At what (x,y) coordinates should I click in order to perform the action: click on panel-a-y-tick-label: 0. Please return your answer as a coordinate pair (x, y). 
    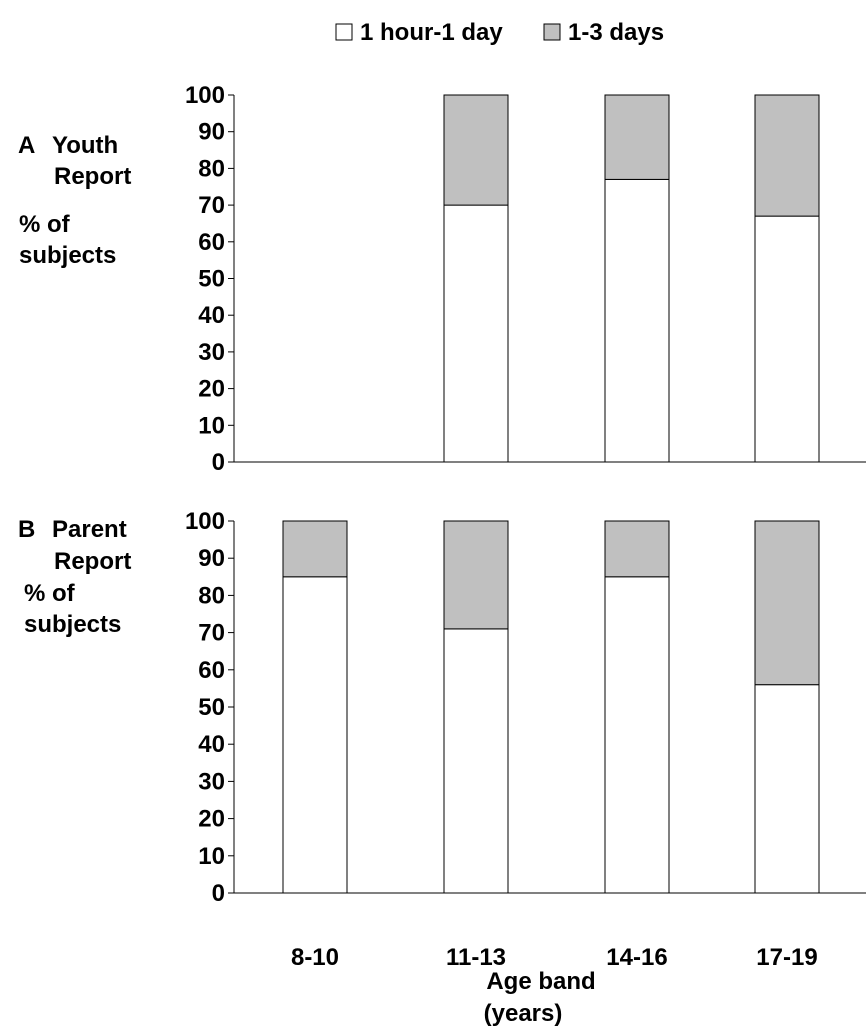
    Looking at the image, I should click on (218, 462).